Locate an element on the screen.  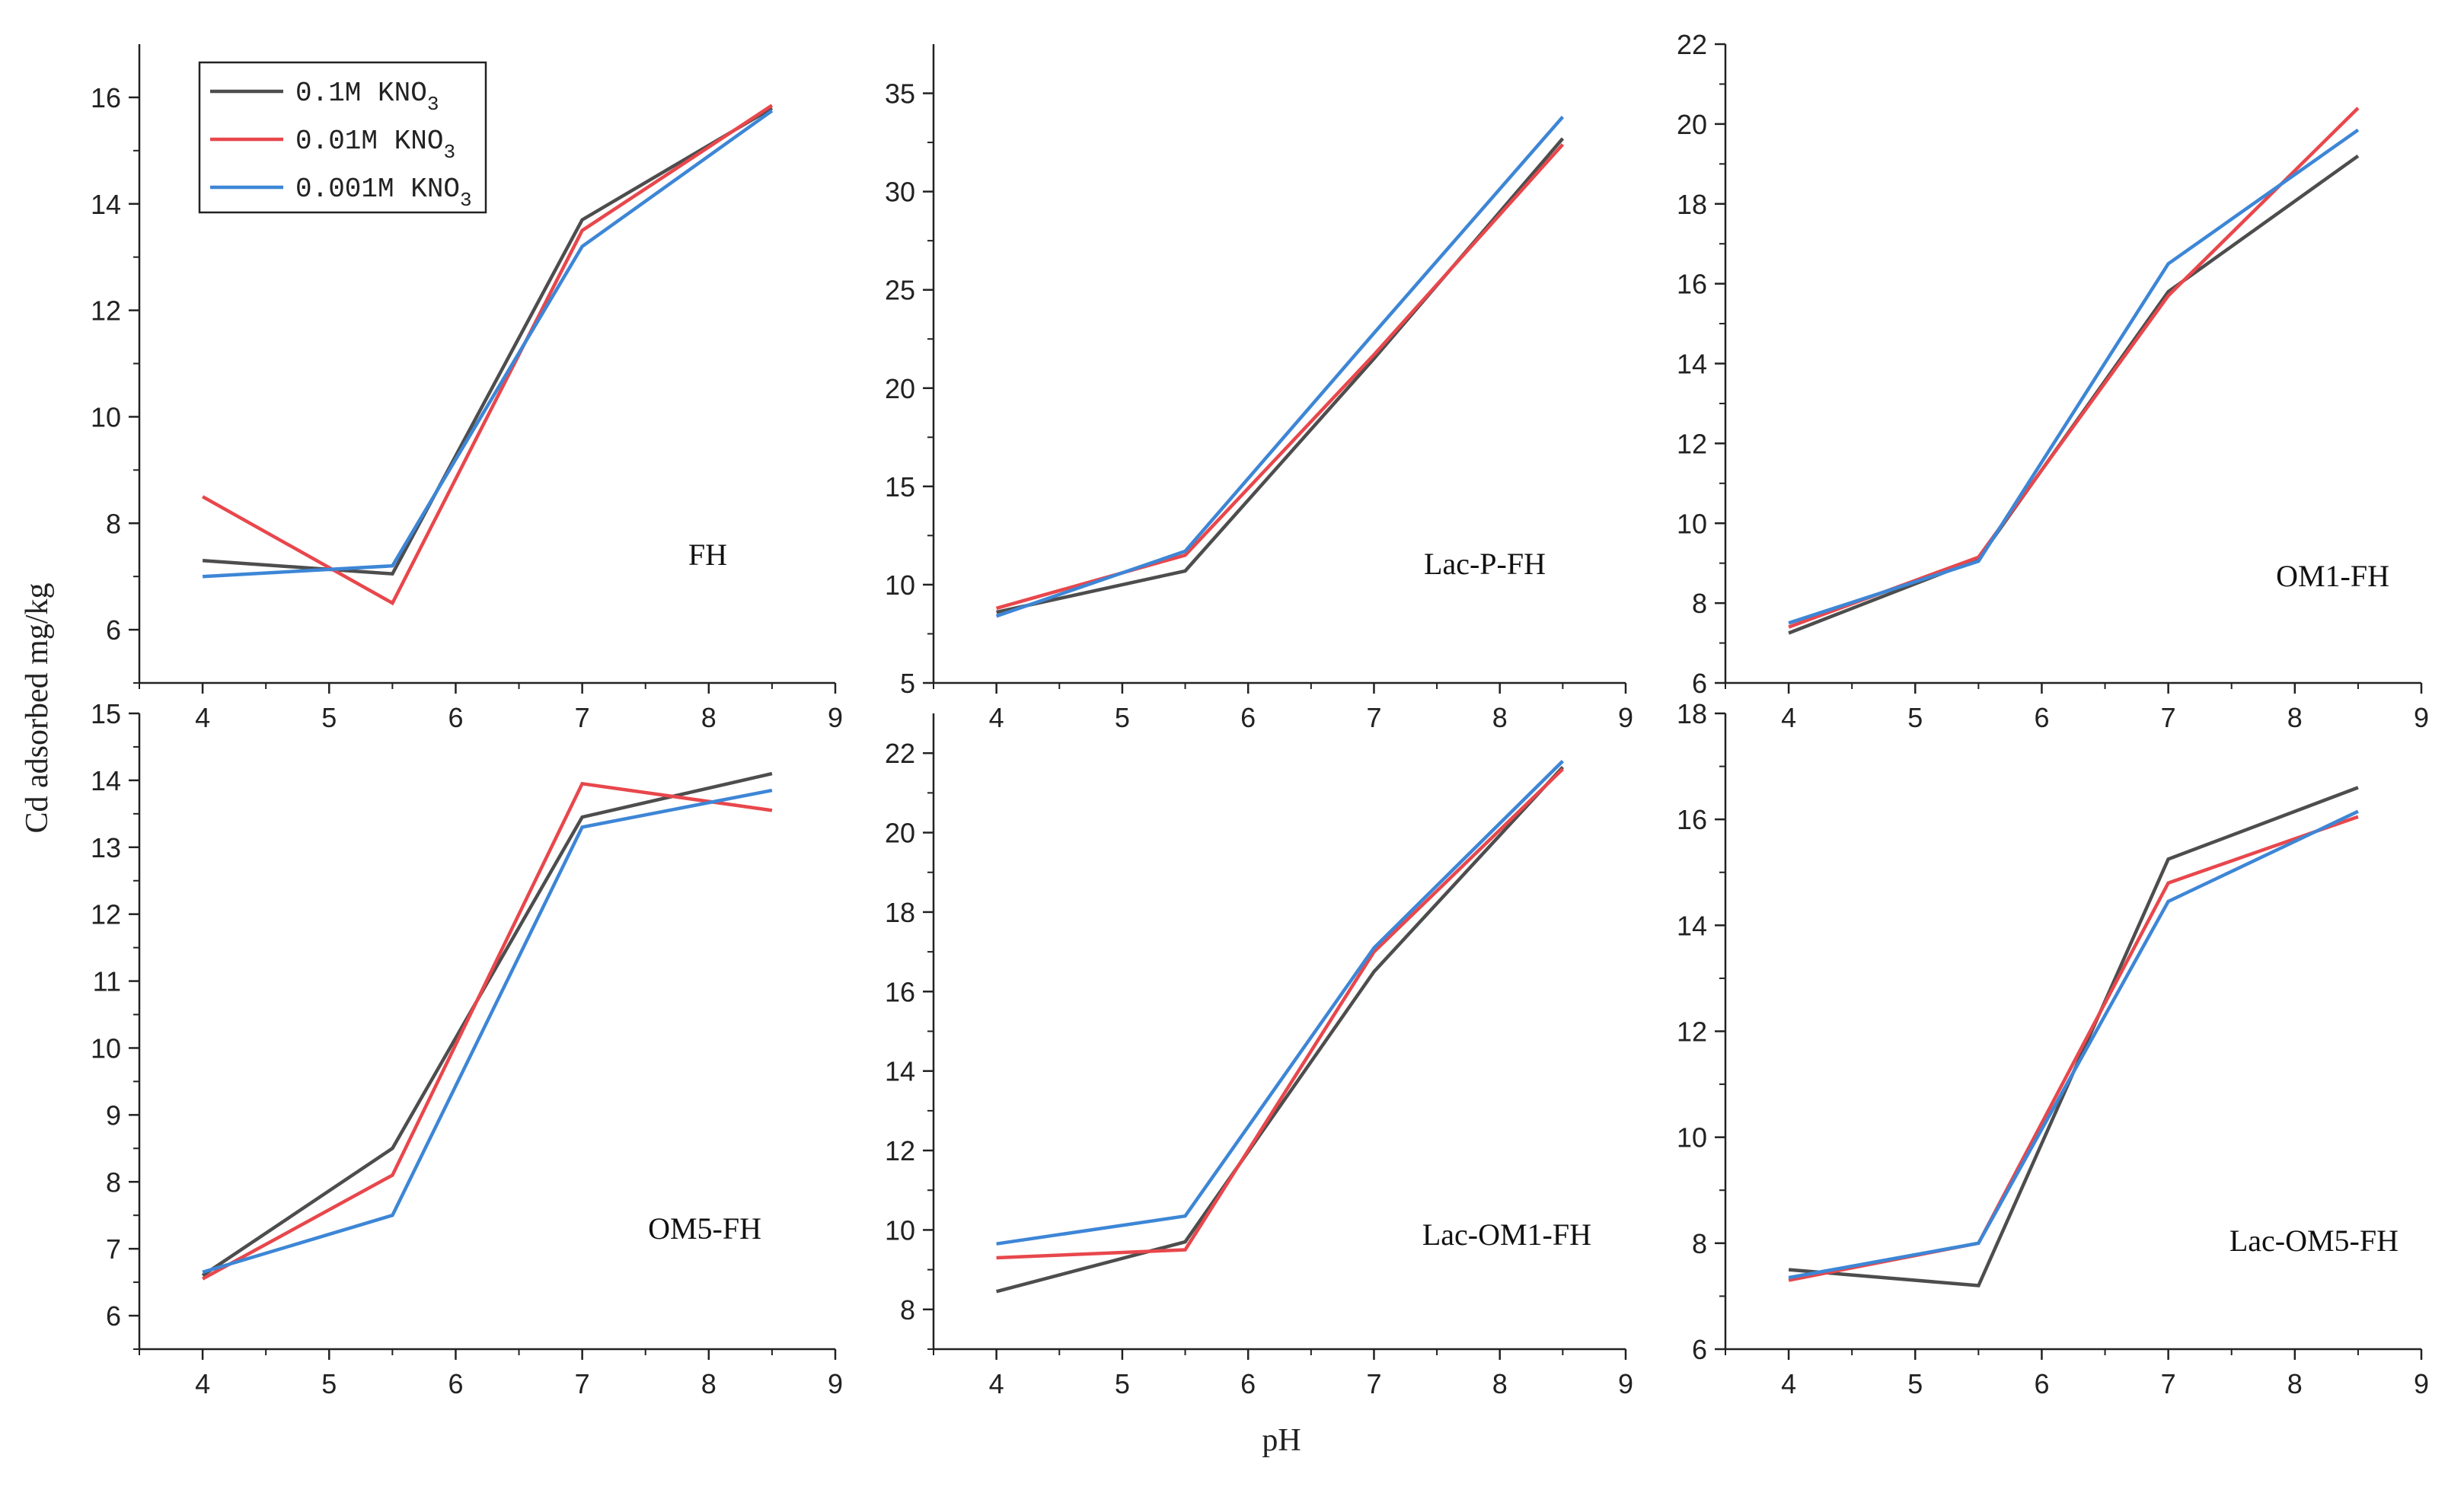
panel-label: Lac-OM5-FH is located at coordinates (2314, 1241).